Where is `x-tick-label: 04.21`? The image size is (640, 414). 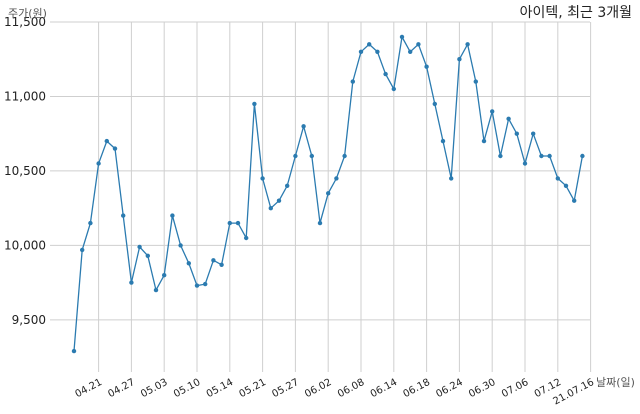 x-tick-label: 04.21 is located at coordinates (89, 388).